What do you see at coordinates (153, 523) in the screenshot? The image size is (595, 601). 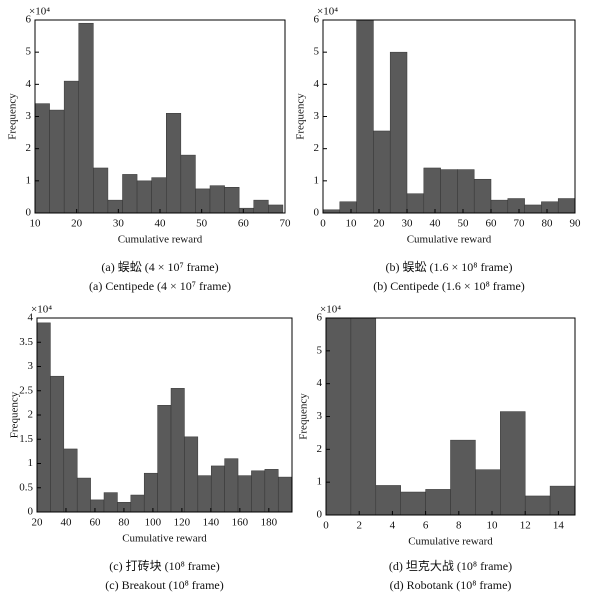 I see `x-tick-label: 100` at bounding box center [153, 523].